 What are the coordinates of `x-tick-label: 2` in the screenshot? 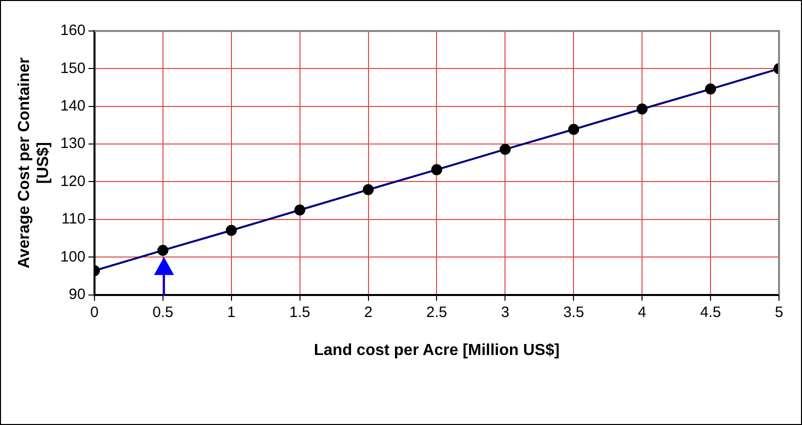 It's located at (368, 312).